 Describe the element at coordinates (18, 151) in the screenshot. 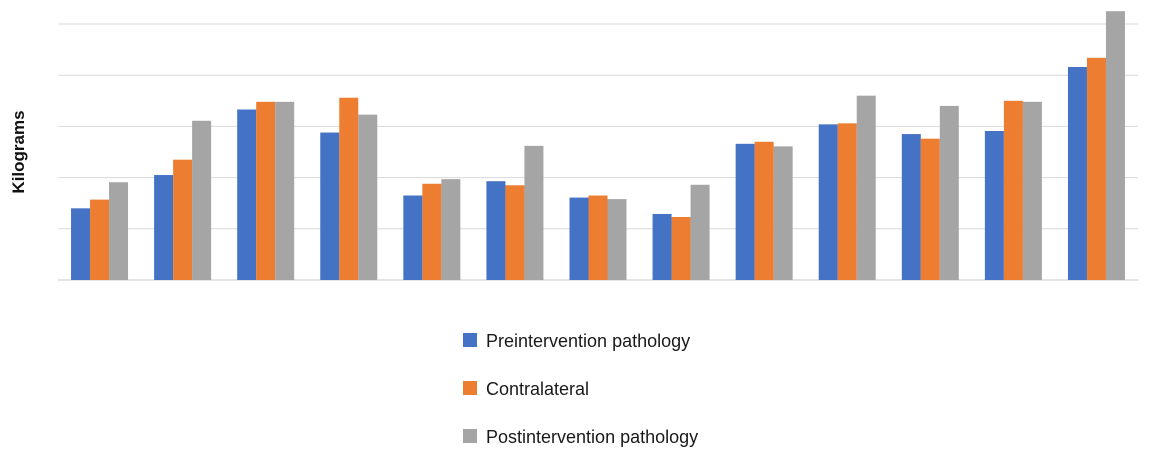

I see `y-axis-label: Kilograms` at that location.